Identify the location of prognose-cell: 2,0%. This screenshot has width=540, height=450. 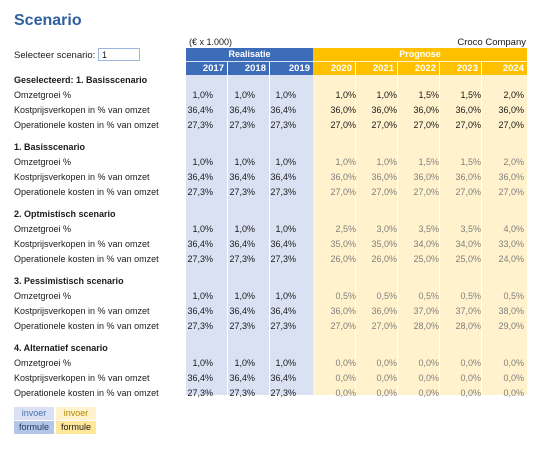
(513, 95).